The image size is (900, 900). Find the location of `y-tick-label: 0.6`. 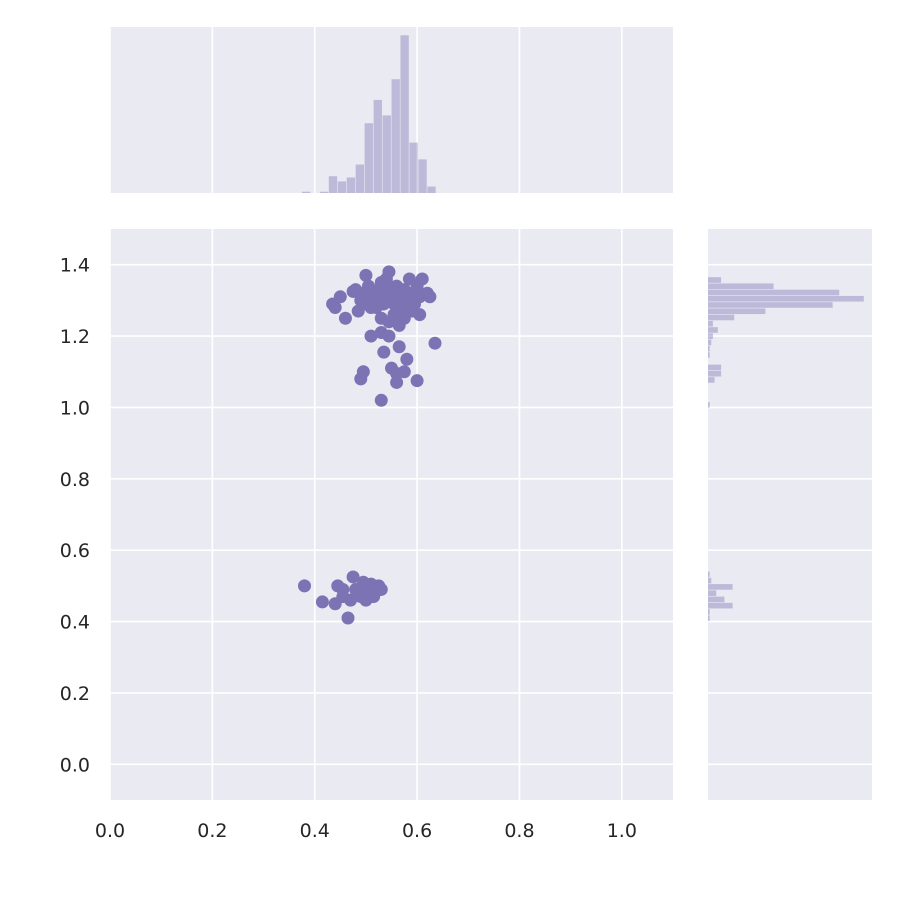

y-tick-label: 0.6 is located at coordinates (75, 551).